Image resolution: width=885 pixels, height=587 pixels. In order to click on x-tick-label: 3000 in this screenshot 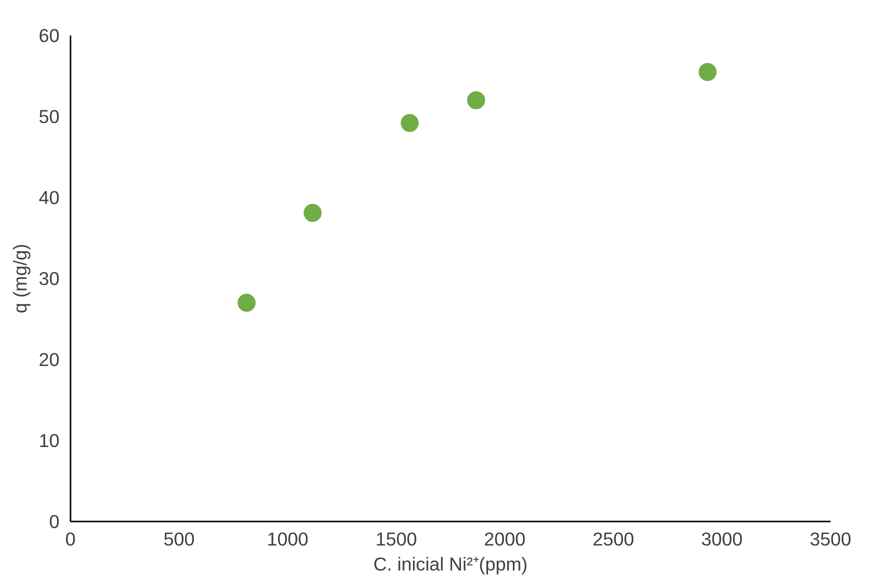, I will do `click(722, 539)`.